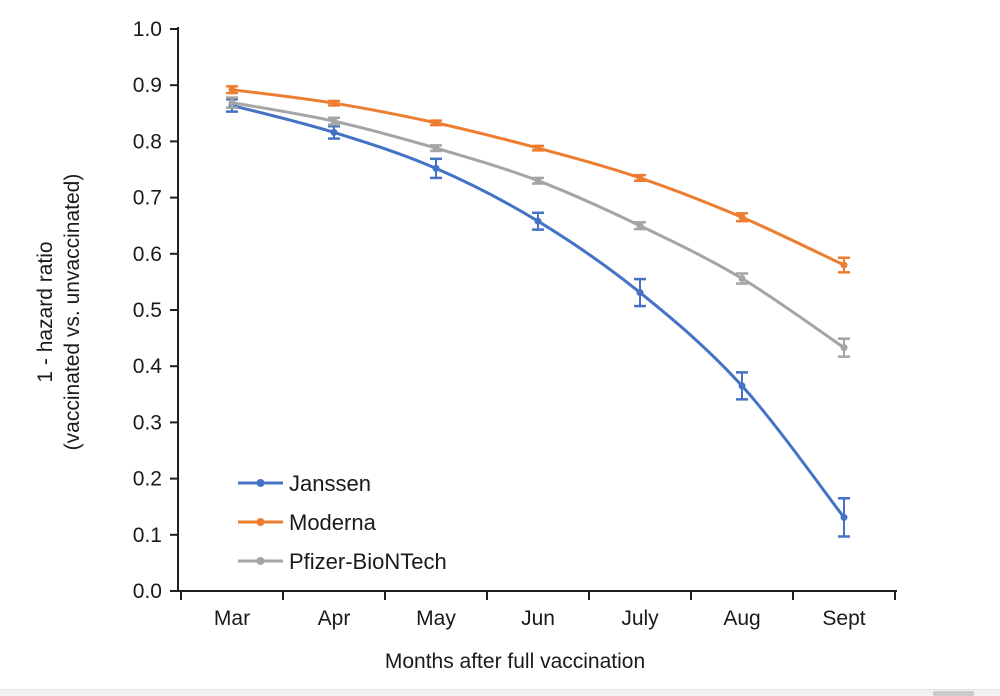 Image resolution: width=1000 pixels, height=696 pixels. What do you see at coordinates (147, 198) in the screenshot?
I see `y-tick-label: 0.7` at bounding box center [147, 198].